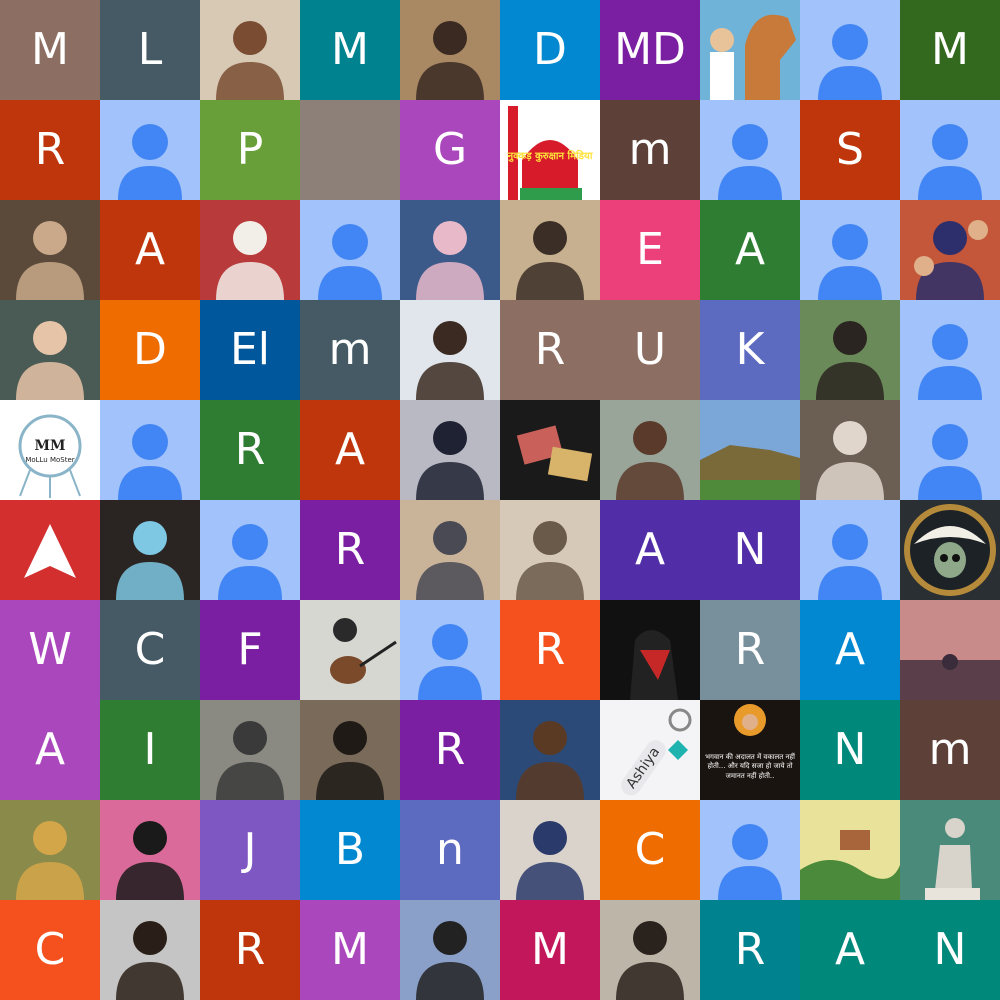 Image resolution: width=1000 pixels, height=1000 pixels. I want to click on avatar-photo-spider, so click(650, 650).